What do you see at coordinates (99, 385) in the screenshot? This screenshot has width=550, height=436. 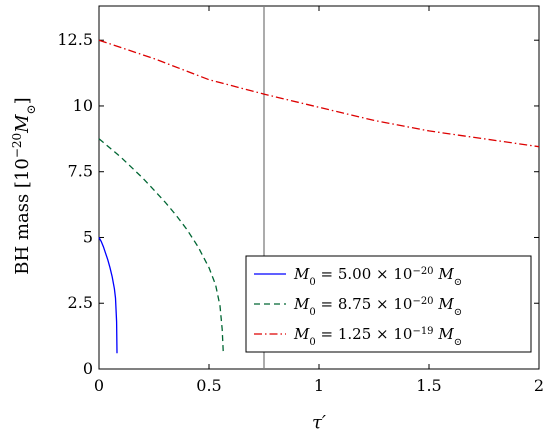 I see `x-tick-label: 0` at bounding box center [99, 385].